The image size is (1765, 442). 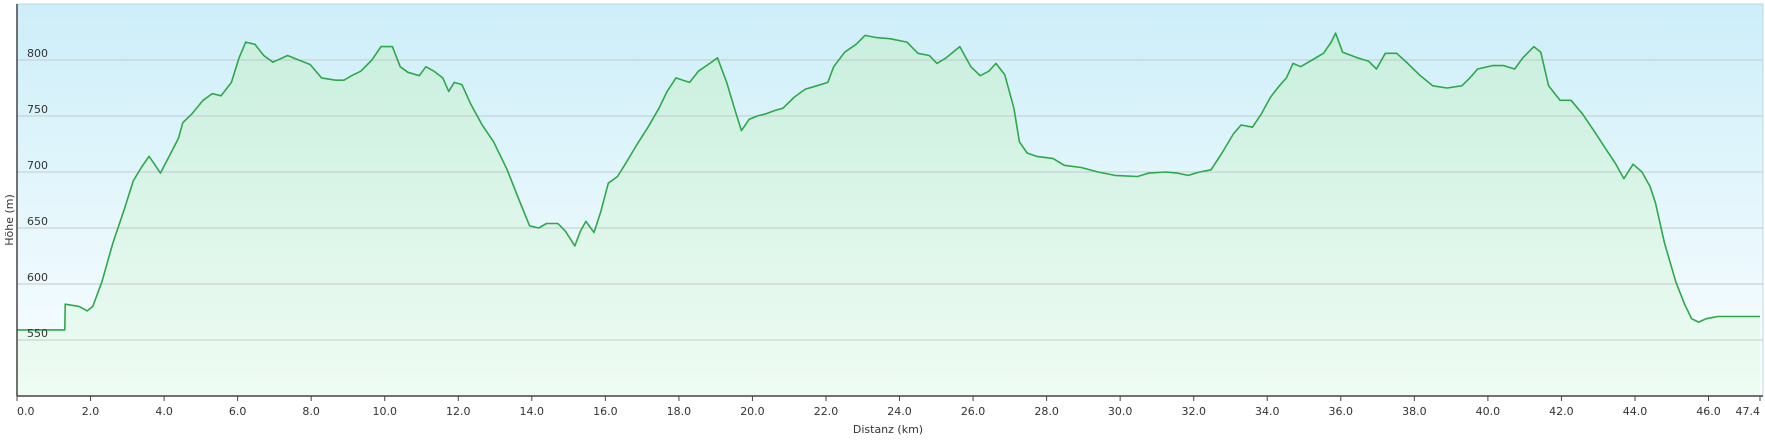 What do you see at coordinates (238, 411) in the screenshot?
I see `x-tick-label: 6.0` at bounding box center [238, 411].